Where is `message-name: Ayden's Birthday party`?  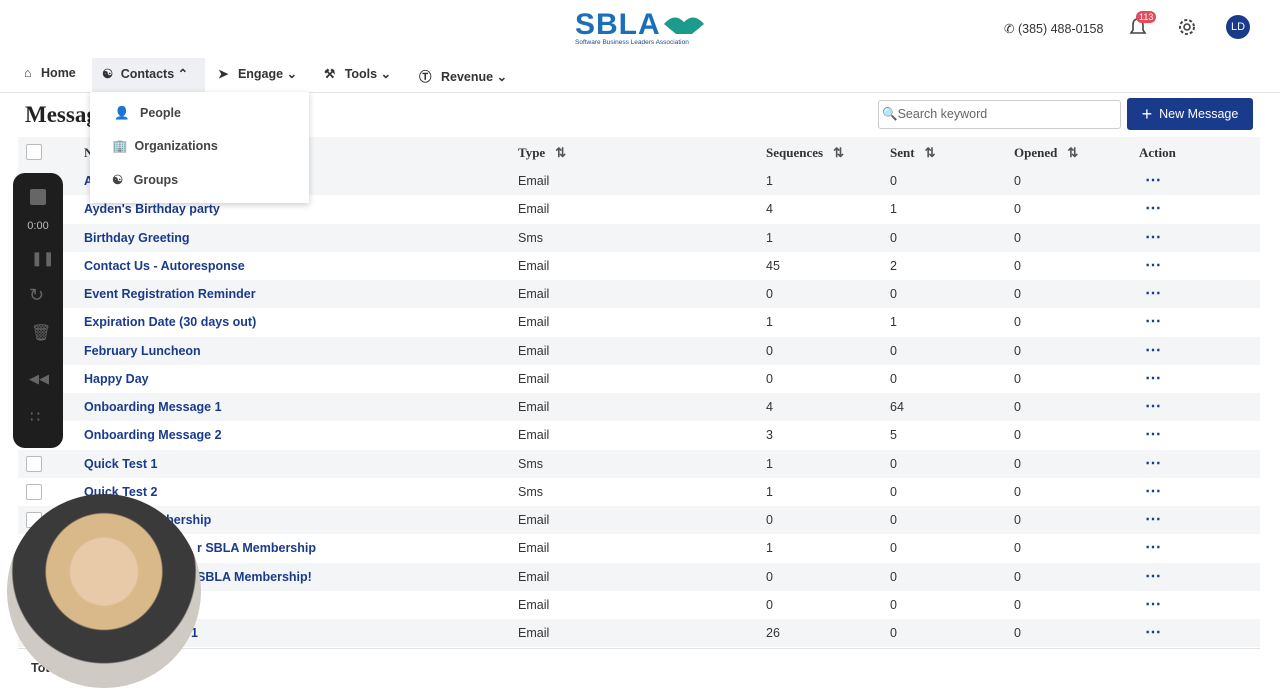
message-name: Ayden's Birthday party is located at coordinates (152, 209).